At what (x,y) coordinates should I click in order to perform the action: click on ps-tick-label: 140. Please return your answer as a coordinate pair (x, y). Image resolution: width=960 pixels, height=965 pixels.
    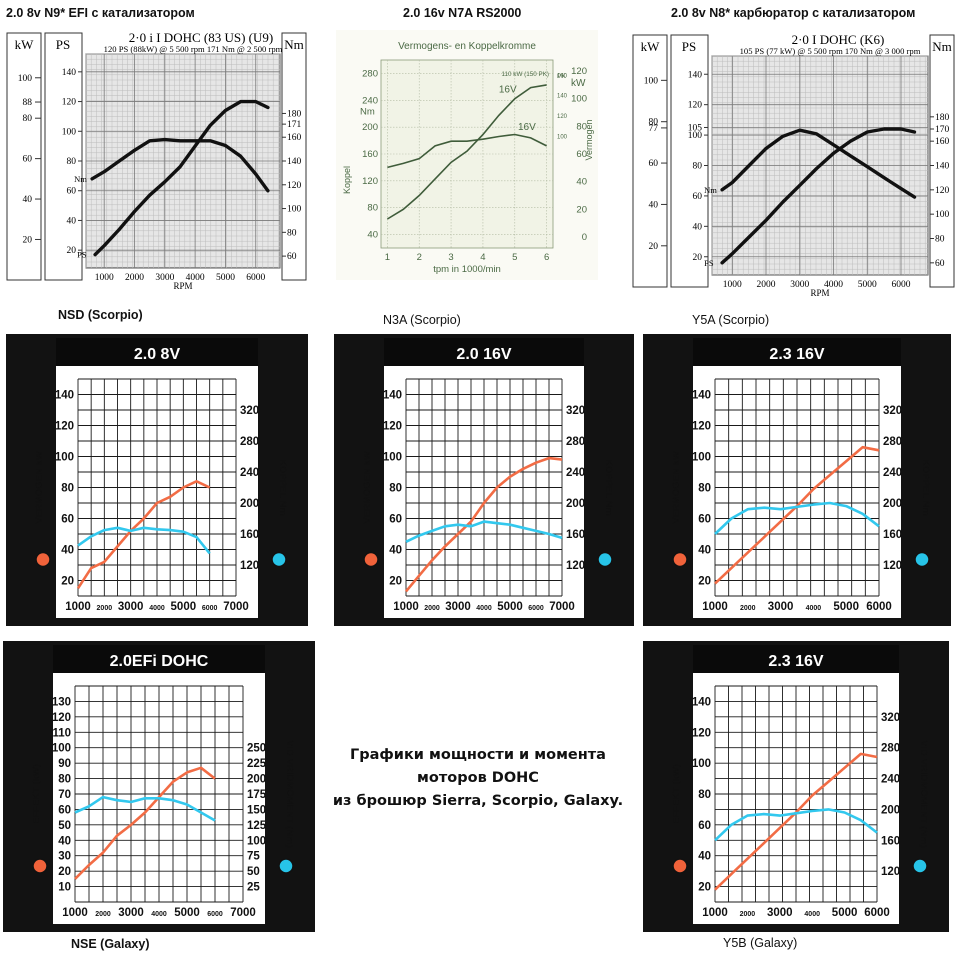
    Looking at the image, I should click on (695, 75).